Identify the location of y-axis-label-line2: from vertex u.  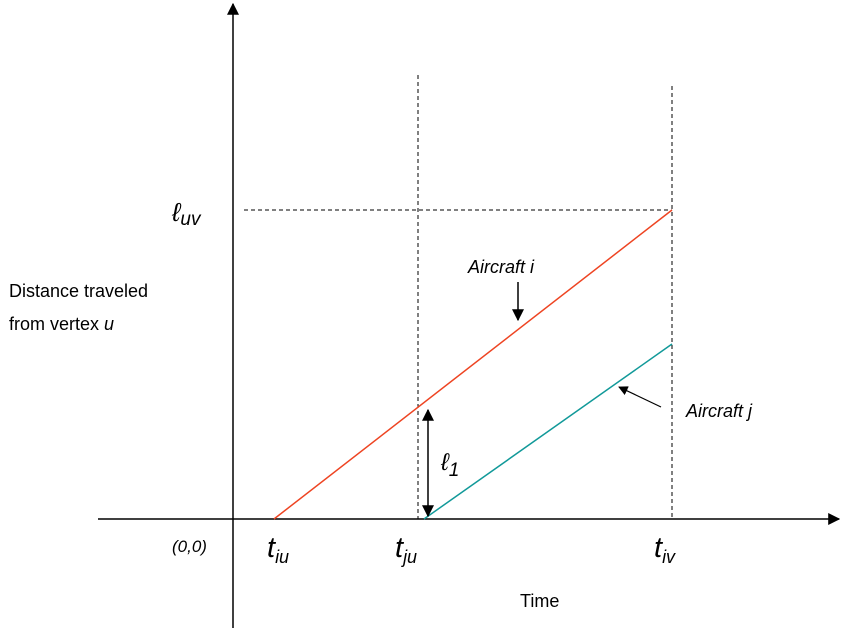
(61, 324).